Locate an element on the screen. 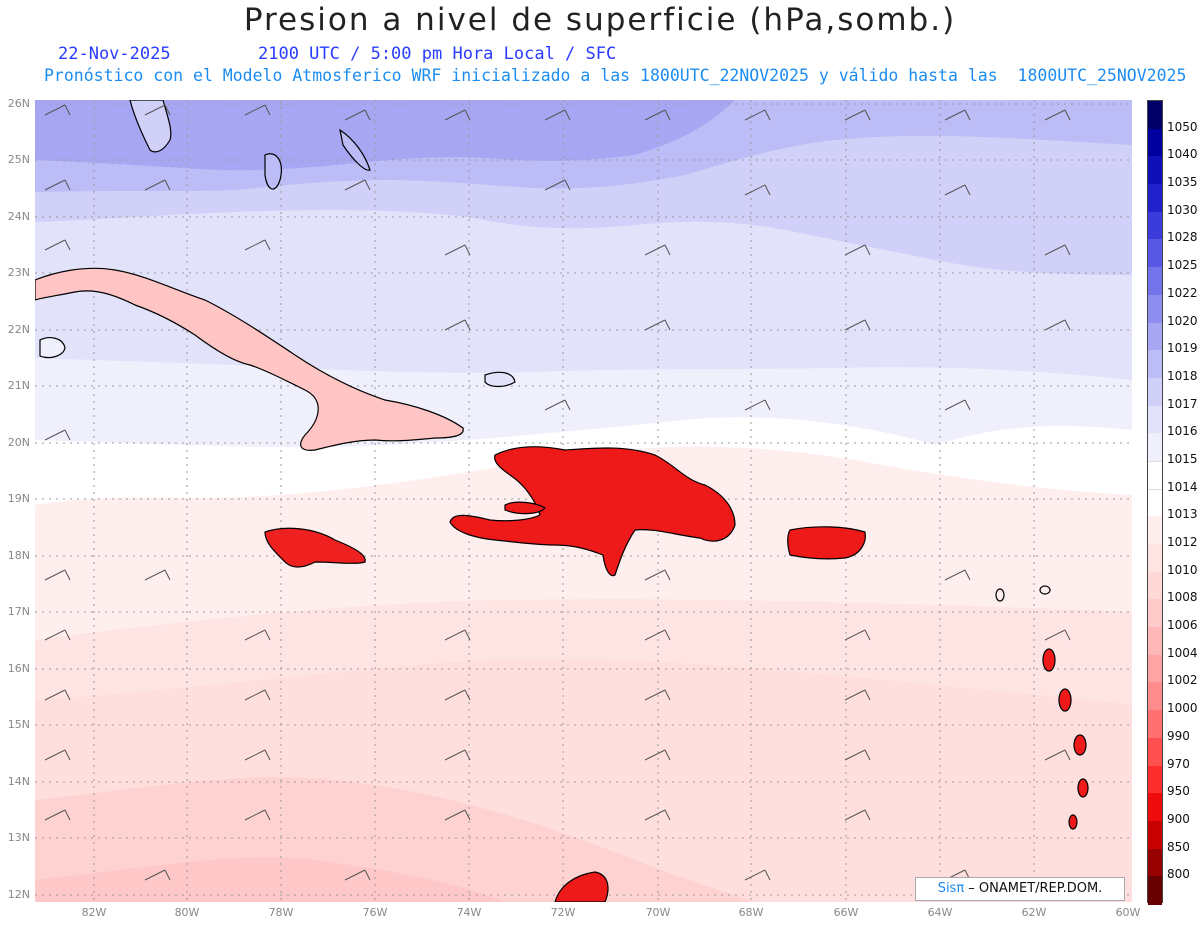  colorbar-label: 1028 is located at coordinates (1182, 237).